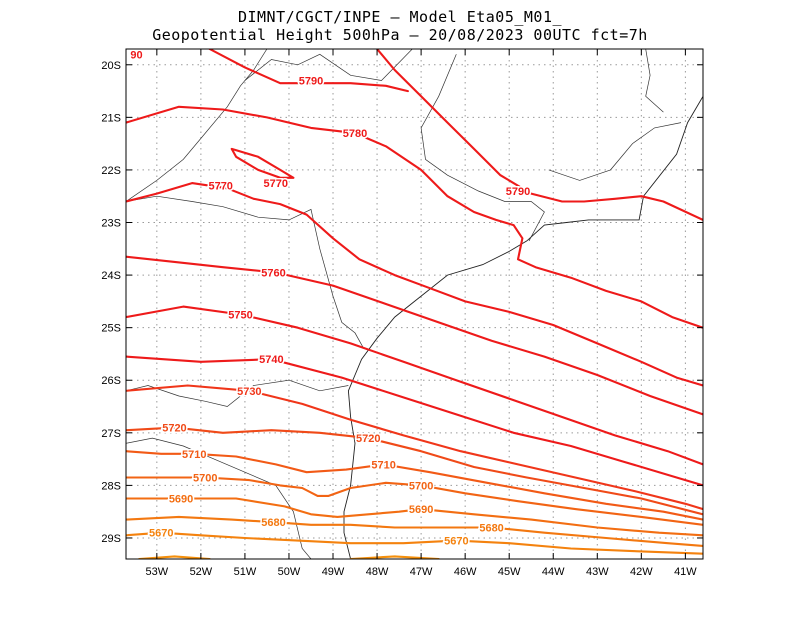  I want to click on tick-label-lon: 52W, so click(201, 572).